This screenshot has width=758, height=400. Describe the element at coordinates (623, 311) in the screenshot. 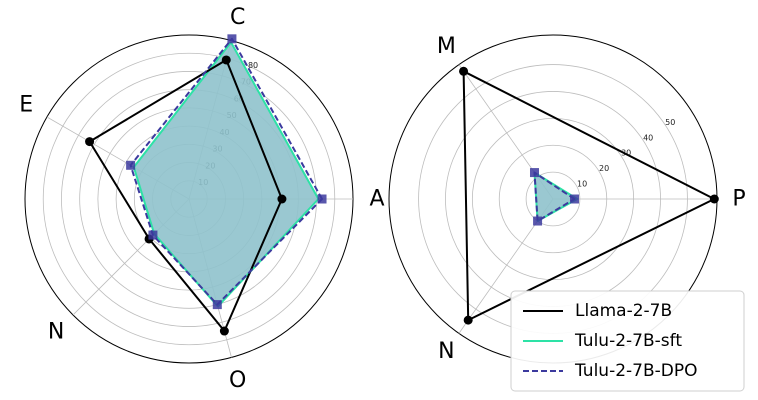

I see `legend-entry-label: Llama-2-7B` at that location.